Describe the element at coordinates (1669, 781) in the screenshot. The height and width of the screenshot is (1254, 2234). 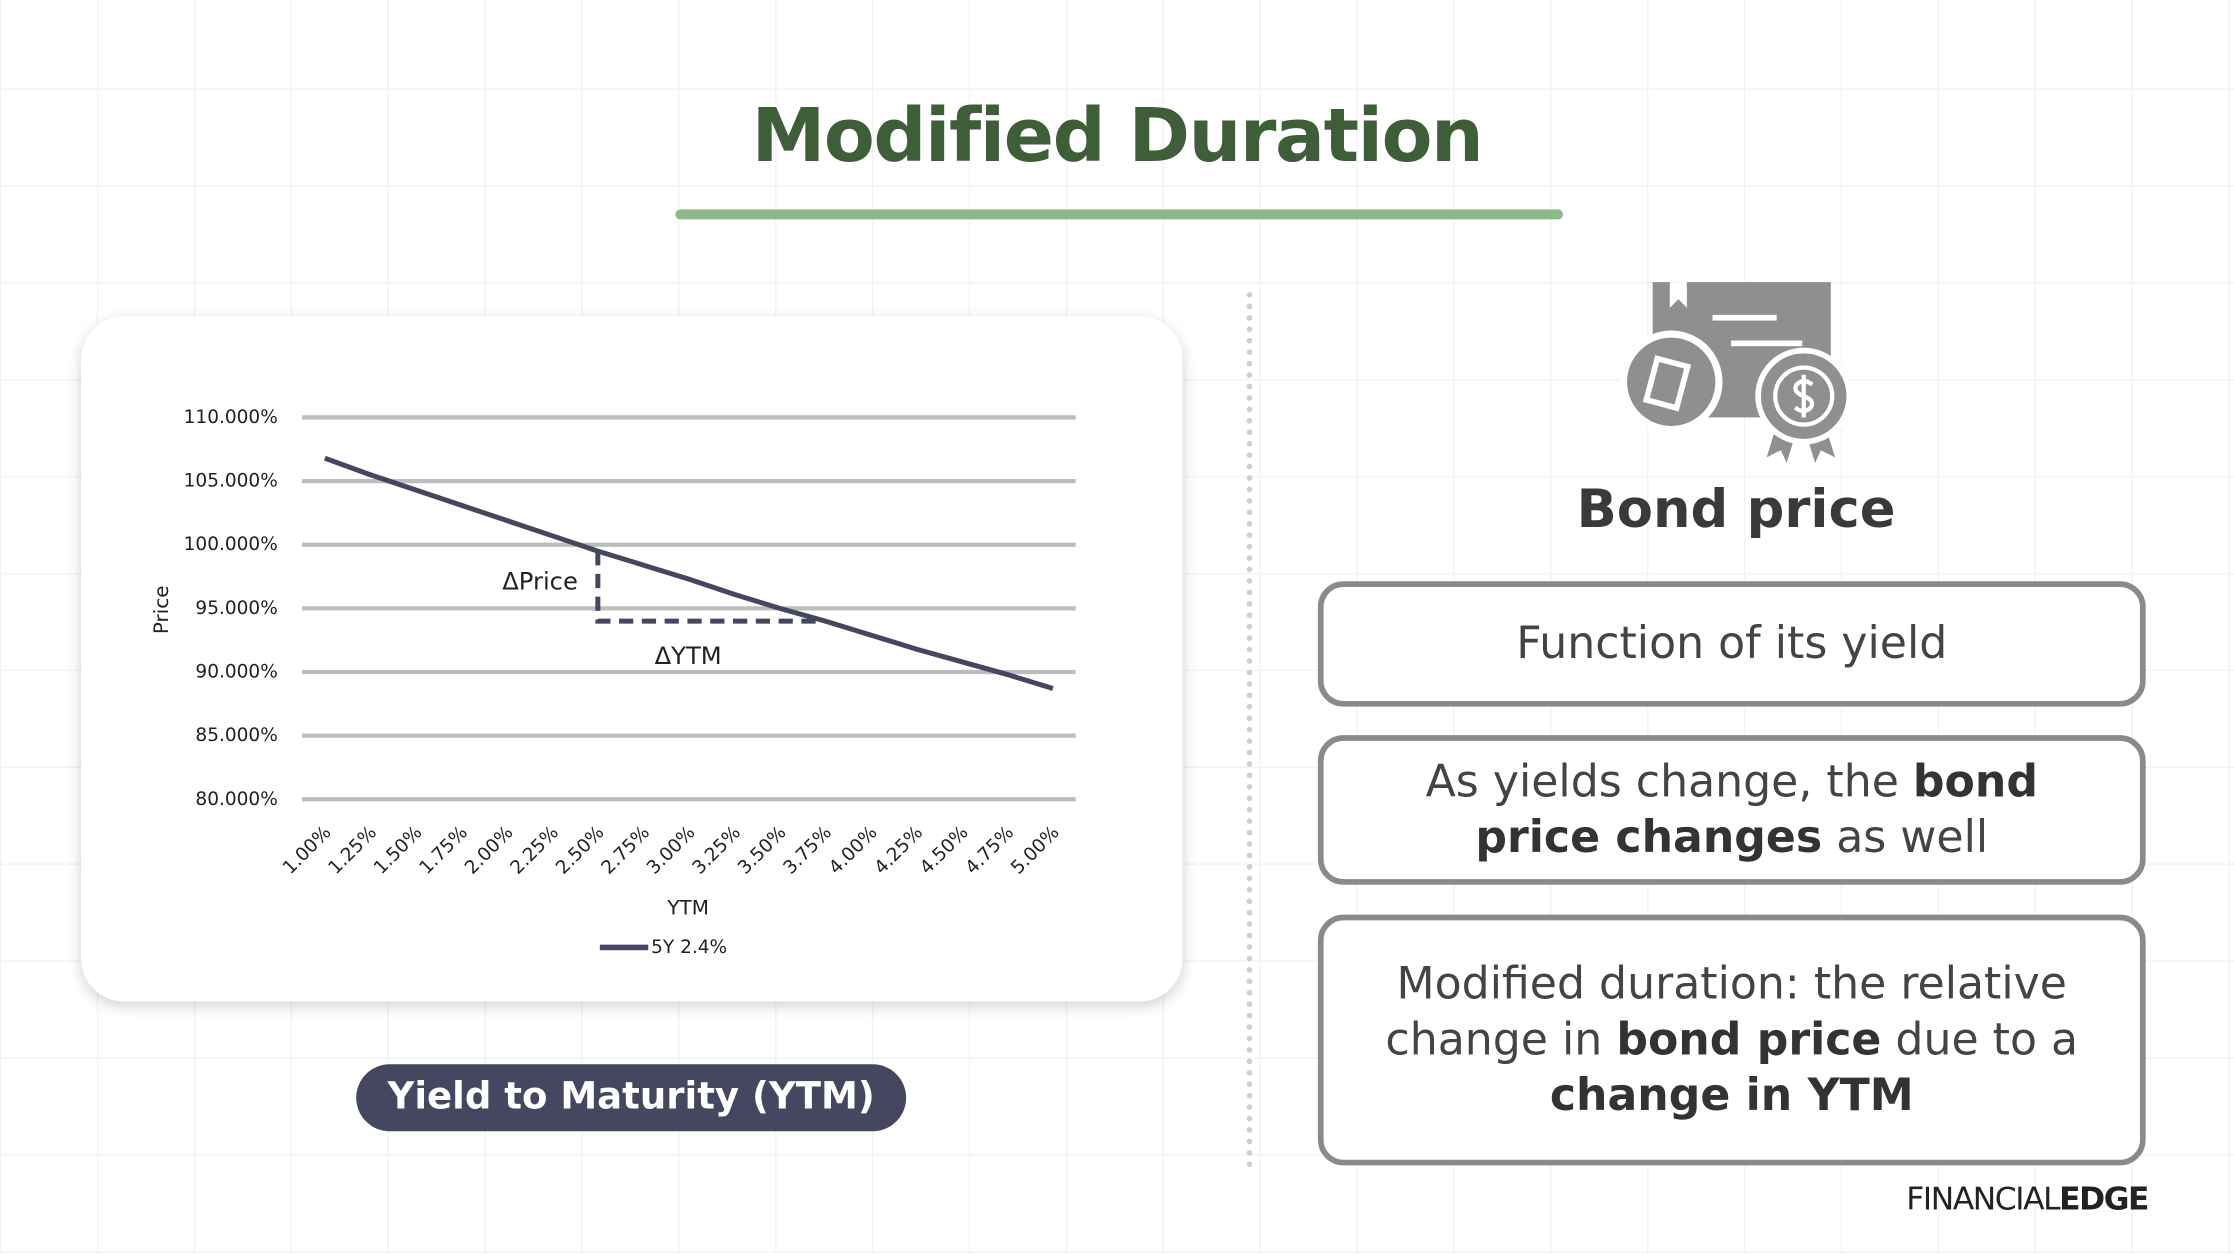
I see `text: As yields change, the` at that location.